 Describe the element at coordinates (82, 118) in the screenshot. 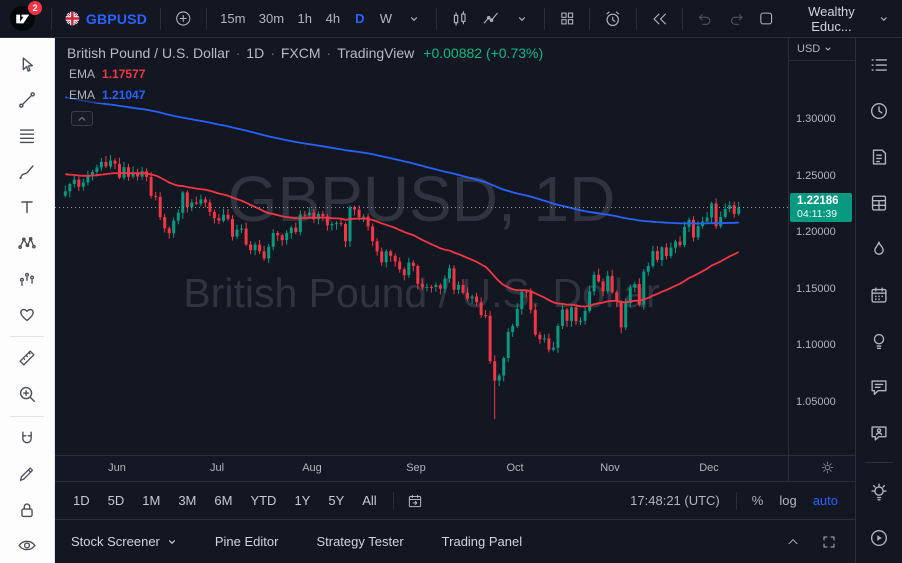

I see `legend-collapse-button` at that location.